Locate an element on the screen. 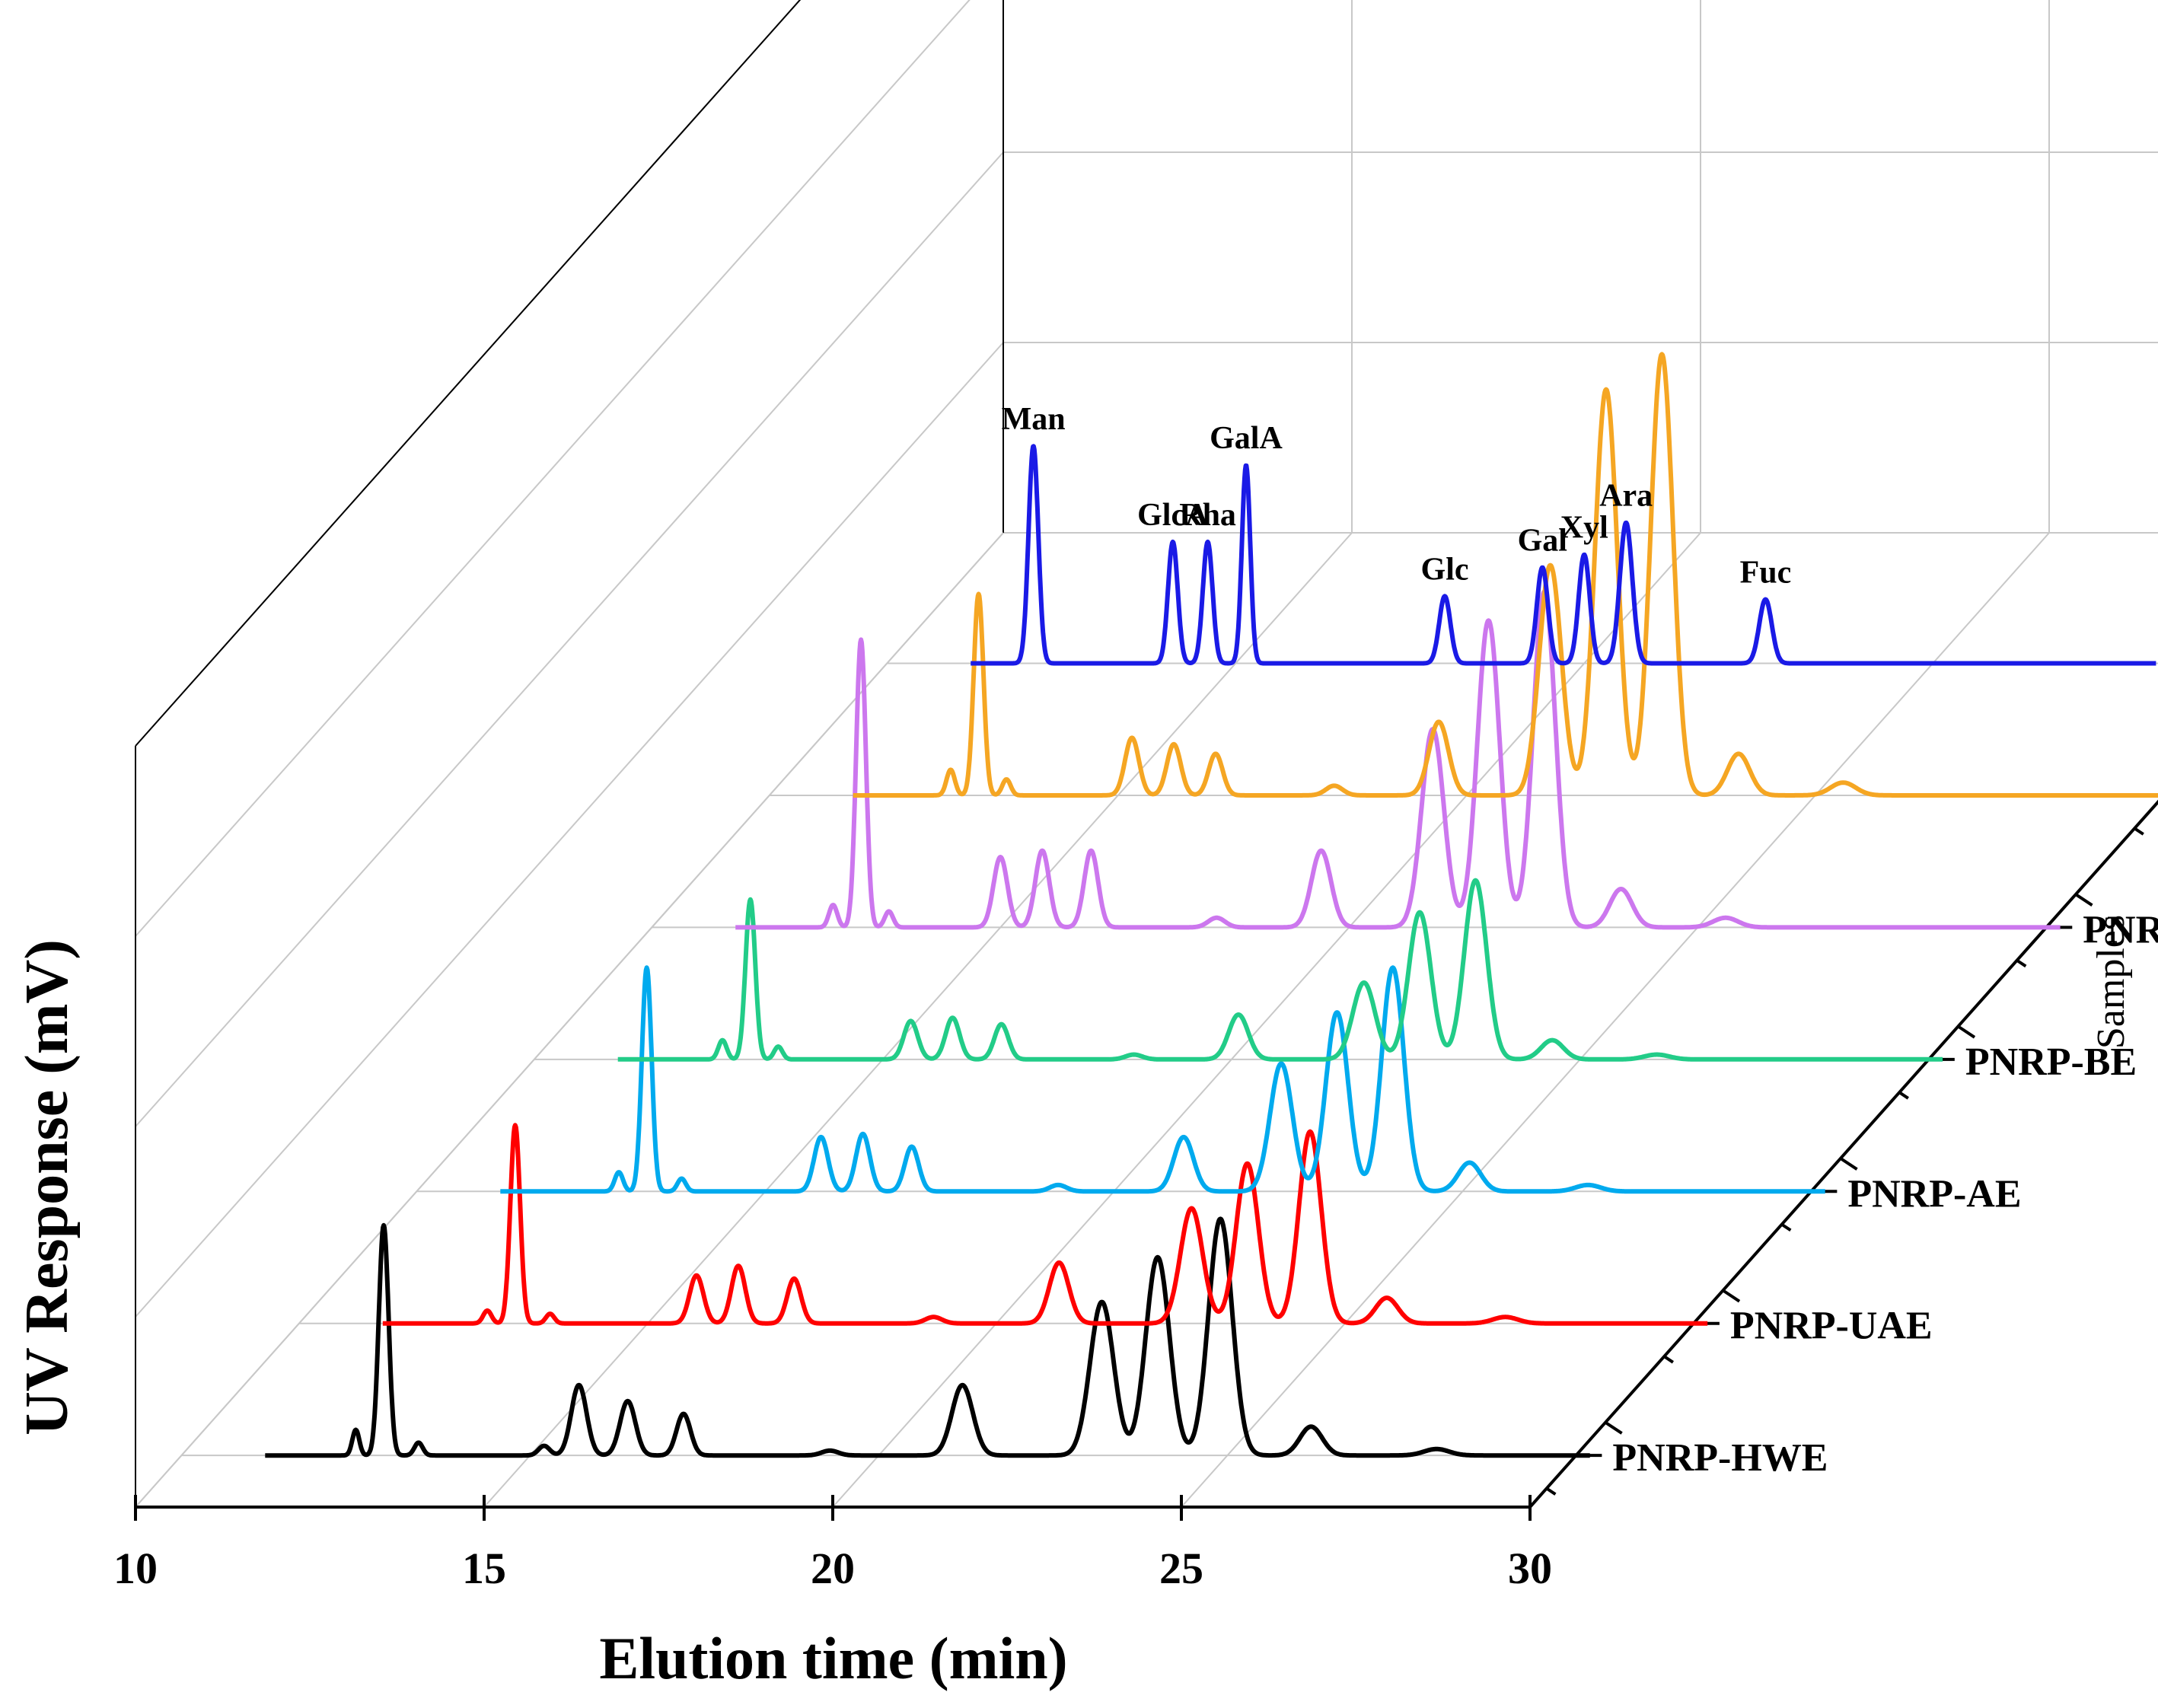 The image size is (2158, 1708). x-tick-label: 10 is located at coordinates (136, 1568).